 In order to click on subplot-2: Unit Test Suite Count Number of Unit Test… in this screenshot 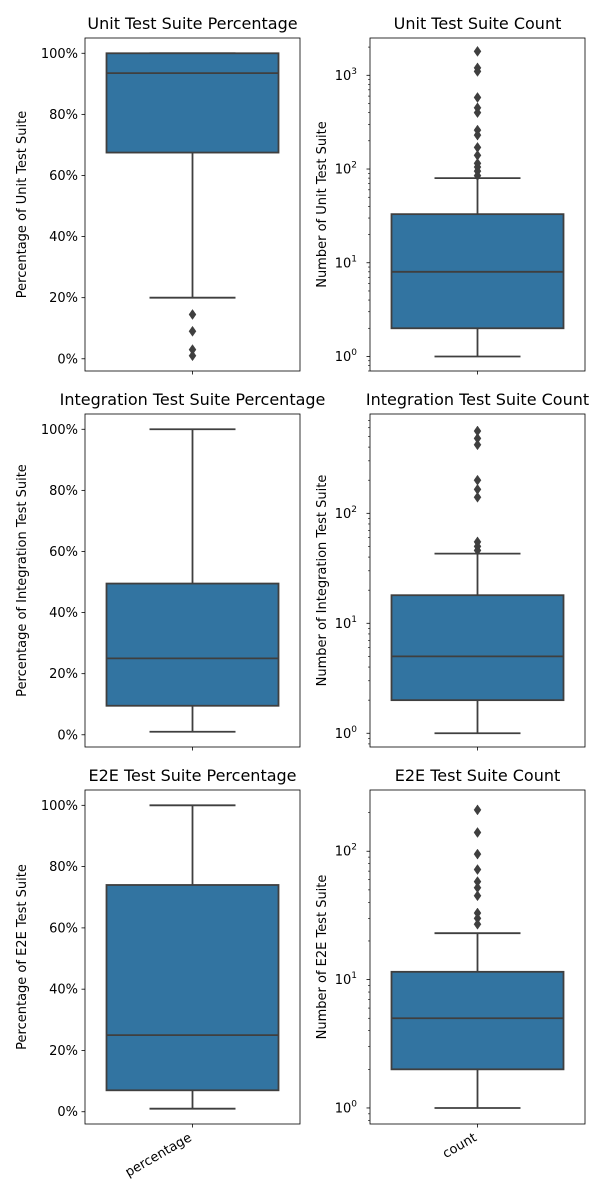, I will do `click(450, 194)`.